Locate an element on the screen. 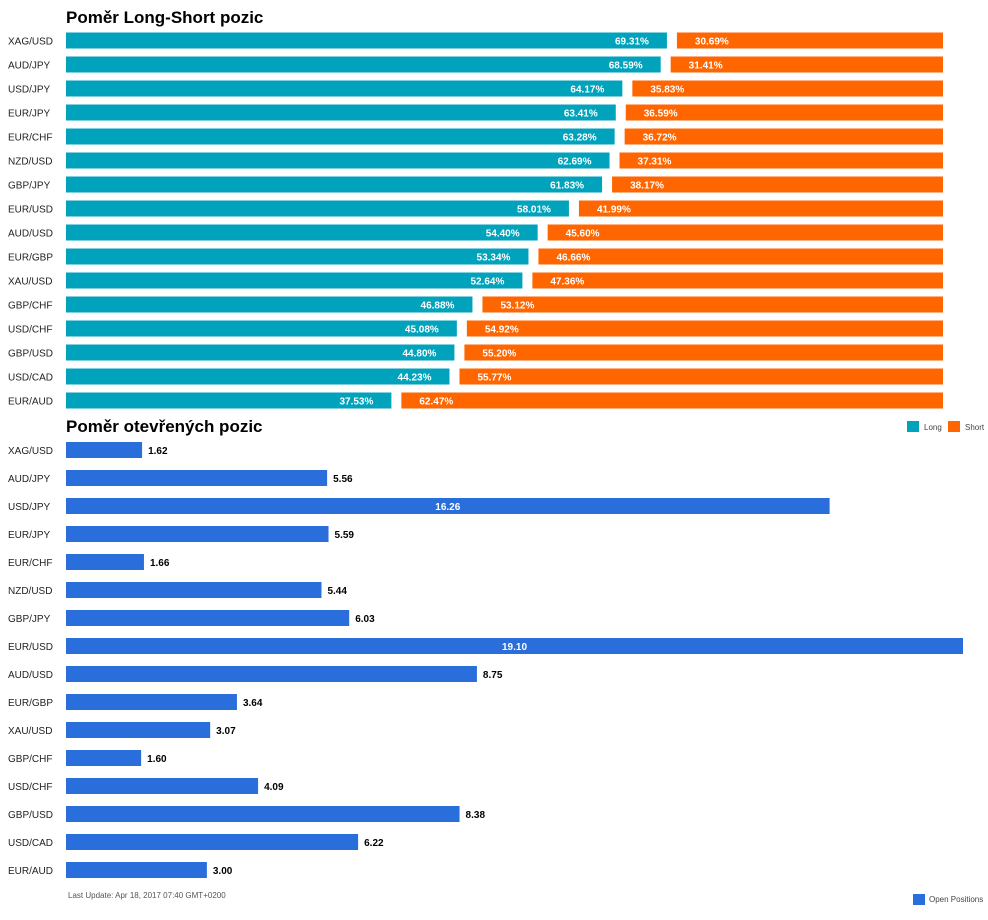 Image resolution: width=988 pixels, height=920 pixels. open-positions-value-label: 16.26 is located at coordinates (447, 507).